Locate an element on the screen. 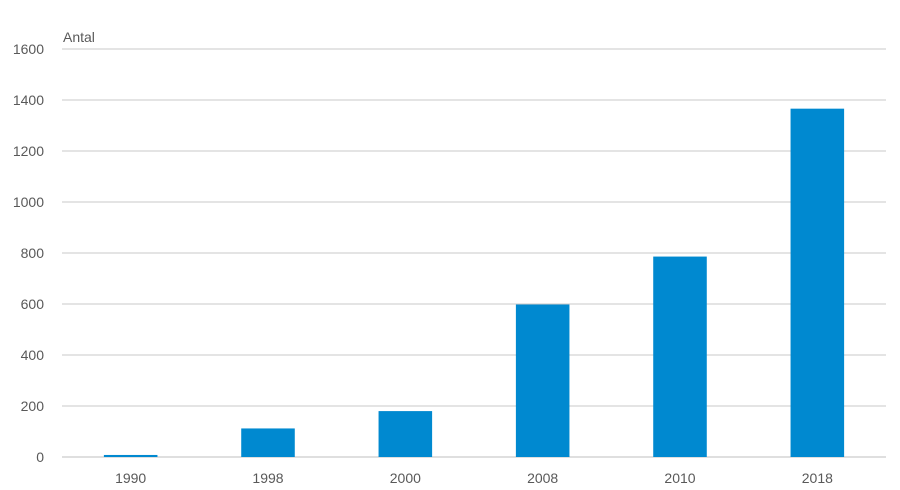 The image size is (900, 490). y-axis-title: Antal is located at coordinates (79, 37).